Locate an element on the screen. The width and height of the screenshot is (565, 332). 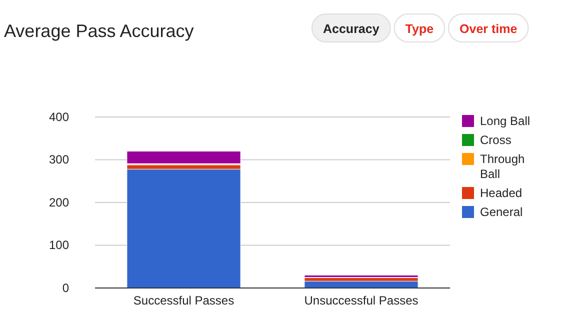
chart-title: Average Pass Accuracy is located at coordinates (99, 31).